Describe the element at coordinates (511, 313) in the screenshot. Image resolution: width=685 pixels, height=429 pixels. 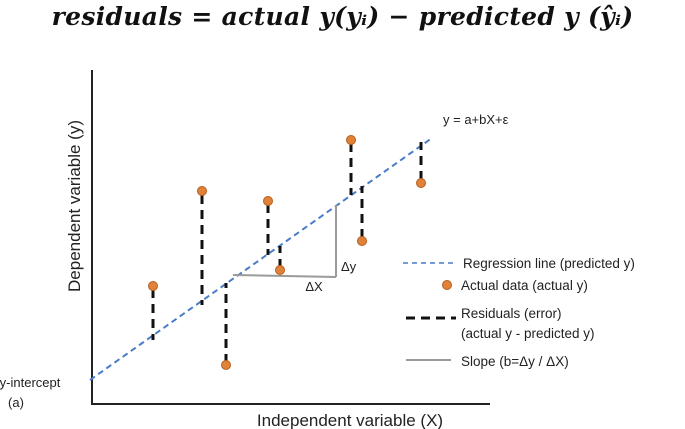
I see `legend-residuals-label: Residuals (error)` at that location.